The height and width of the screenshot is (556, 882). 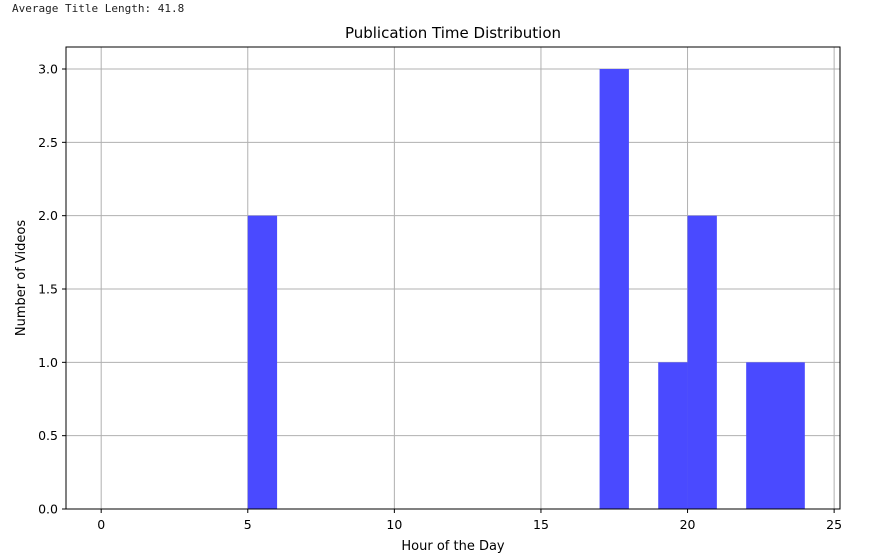 What do you see at coordinates (48, 435) in the screenshot?
I see `y-tick-label: 0.5` at bounding box center [48, 435].